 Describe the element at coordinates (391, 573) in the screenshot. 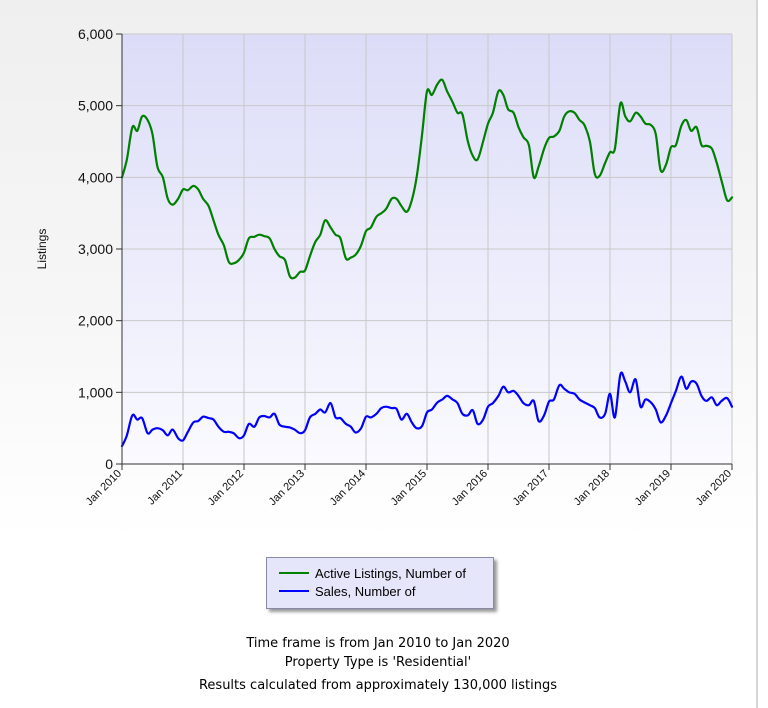

I see `legend-label-active-listings: Active Listings, Number of` at that location.